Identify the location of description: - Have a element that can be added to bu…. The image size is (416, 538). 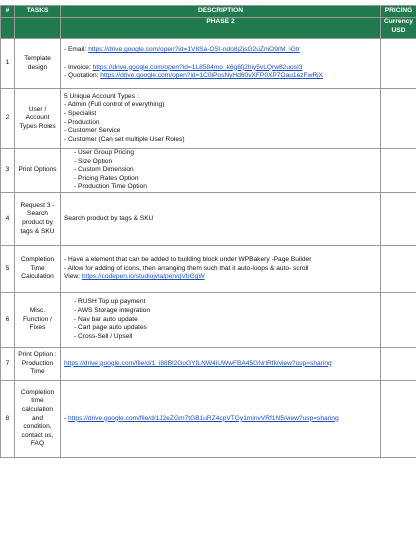
(220, 268).